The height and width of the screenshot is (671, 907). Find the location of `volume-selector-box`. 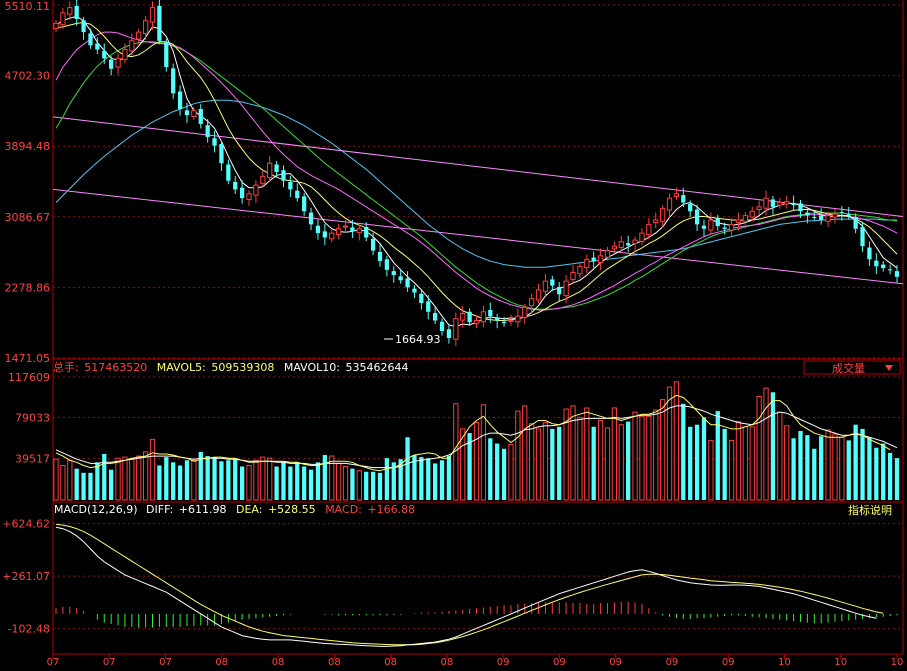

volume-selector-box is located at coordinates (852, 367).